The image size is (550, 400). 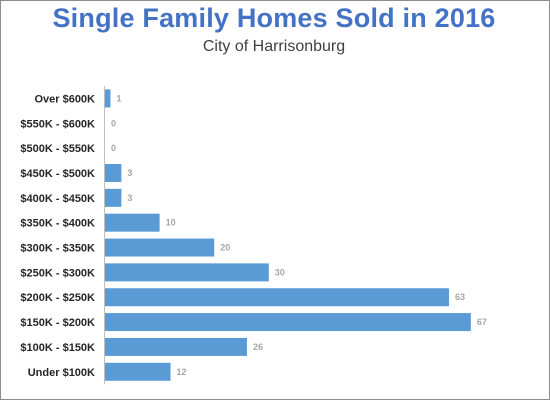 What do you see at coordinates (280, 272) in the screenshot?
I see `data-label: 30` at bounding box center [280, 272].